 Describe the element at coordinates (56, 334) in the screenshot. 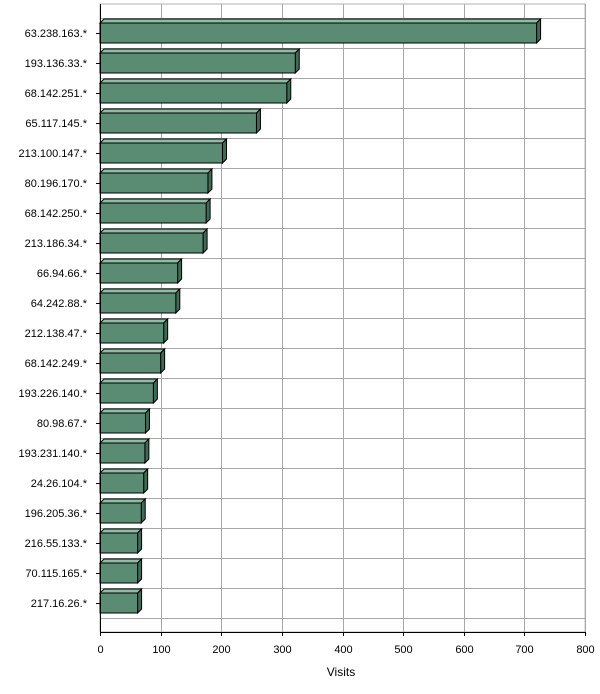

I see `y-category-label: 212.138.47.*` at that location.